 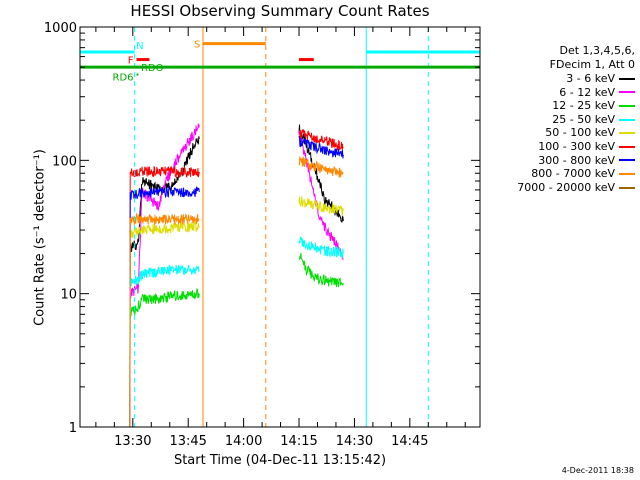 What do you see at coordinates (298, 441) in the screenshot?
I see `x-tick-label-1415: 14:15` at bounding box center [298, 441].